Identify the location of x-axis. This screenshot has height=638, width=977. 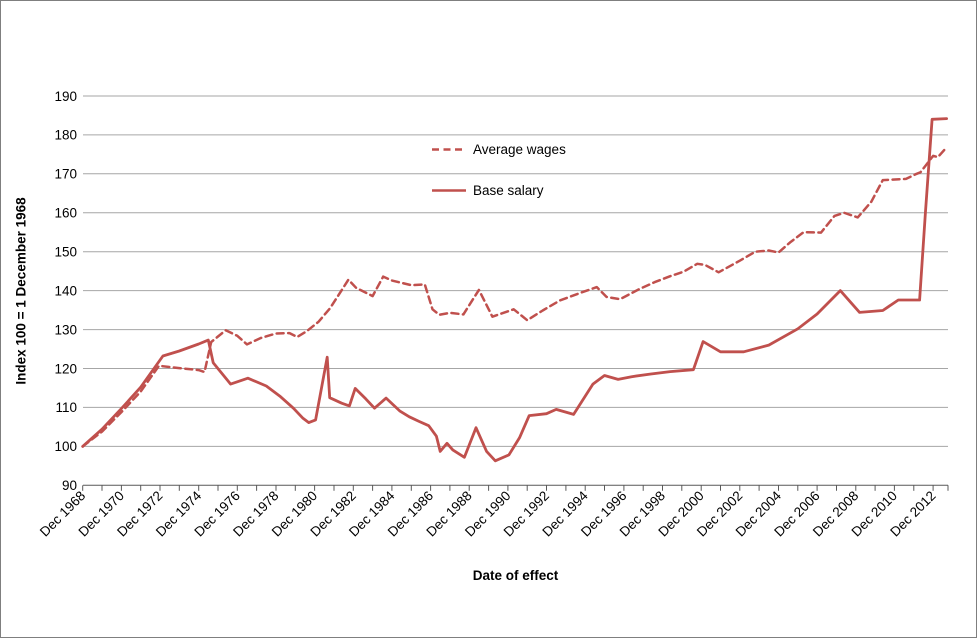
(515, 487).